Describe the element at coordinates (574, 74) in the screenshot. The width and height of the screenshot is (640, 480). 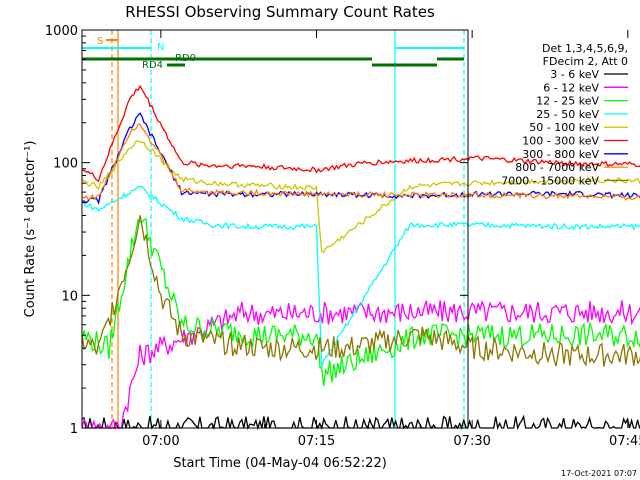
I see `legend-entry-0: 3 - 6 keV` at that location.